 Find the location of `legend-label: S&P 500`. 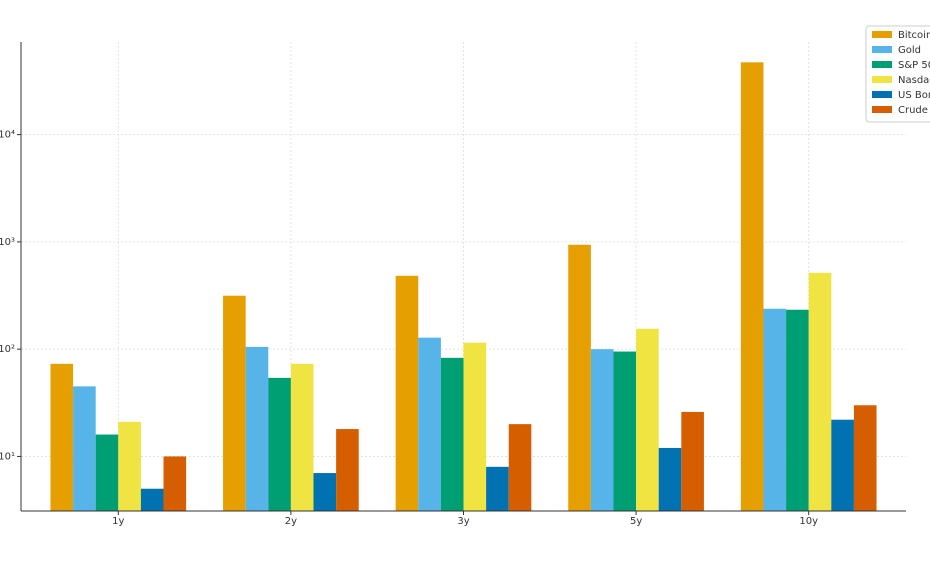

legend-label: S&P 500 is located at coordinates (914, 65).